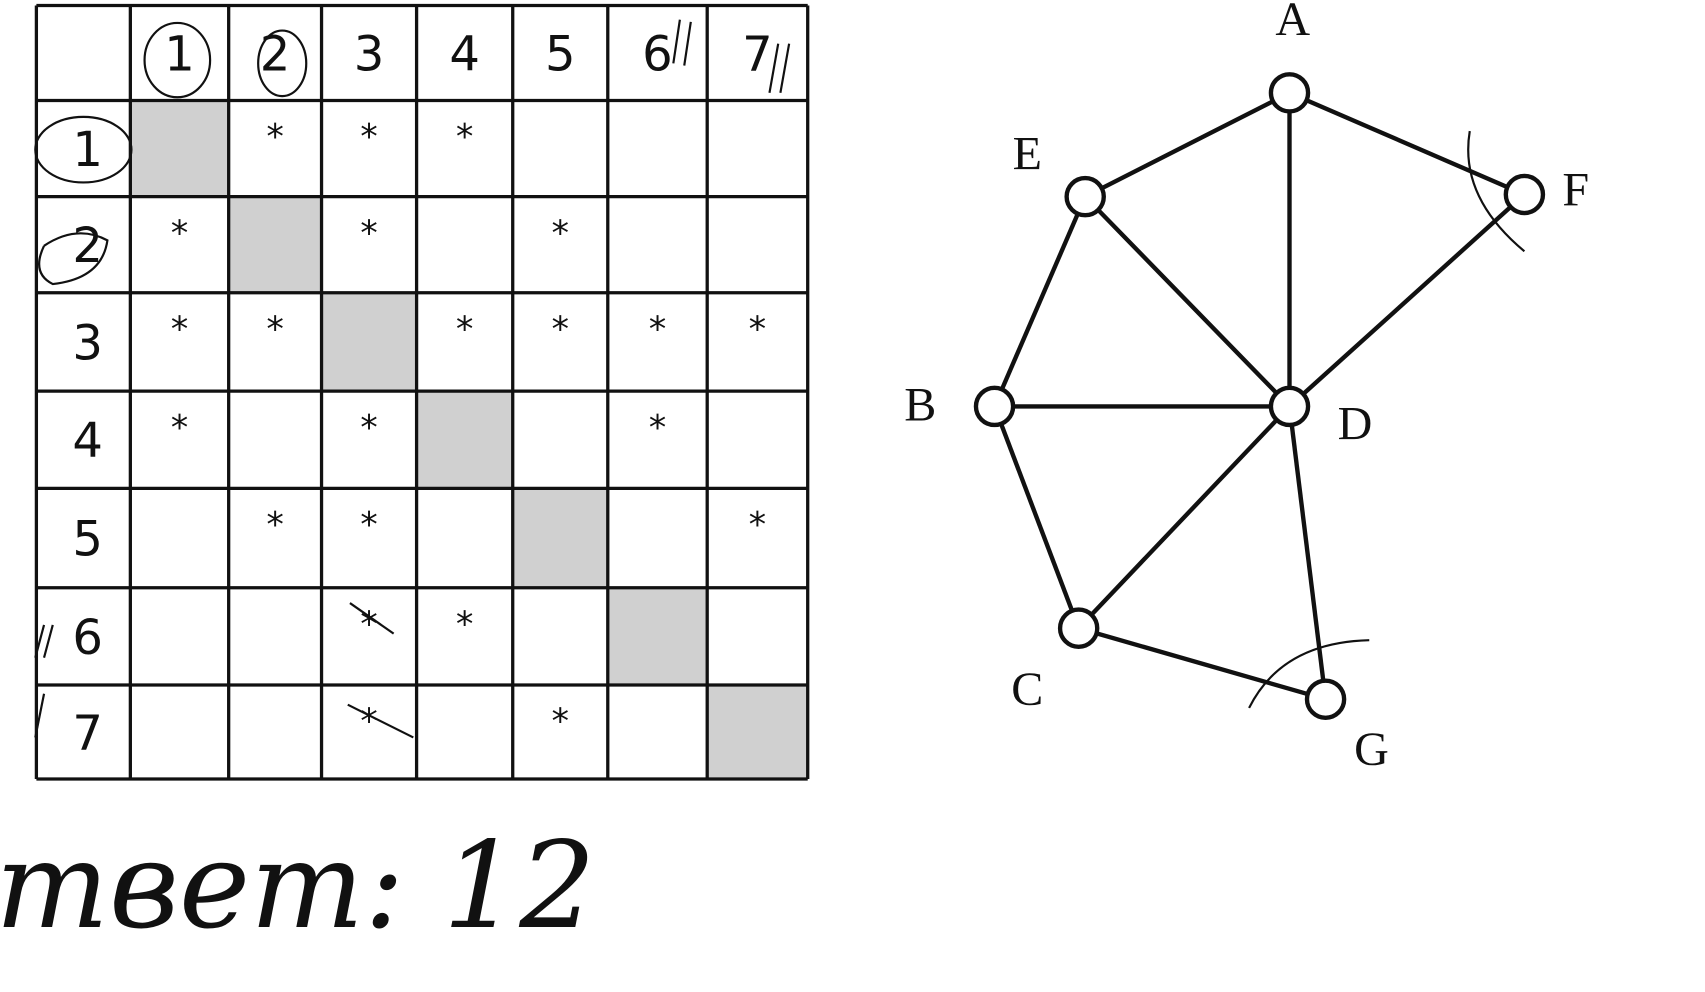 Image resolution: width=1705 pixels, height=992 pixels. What do you see at coordinates (87, 539) in the screenshot?
I see `row-header: 5` at bounding box center [87, 539].